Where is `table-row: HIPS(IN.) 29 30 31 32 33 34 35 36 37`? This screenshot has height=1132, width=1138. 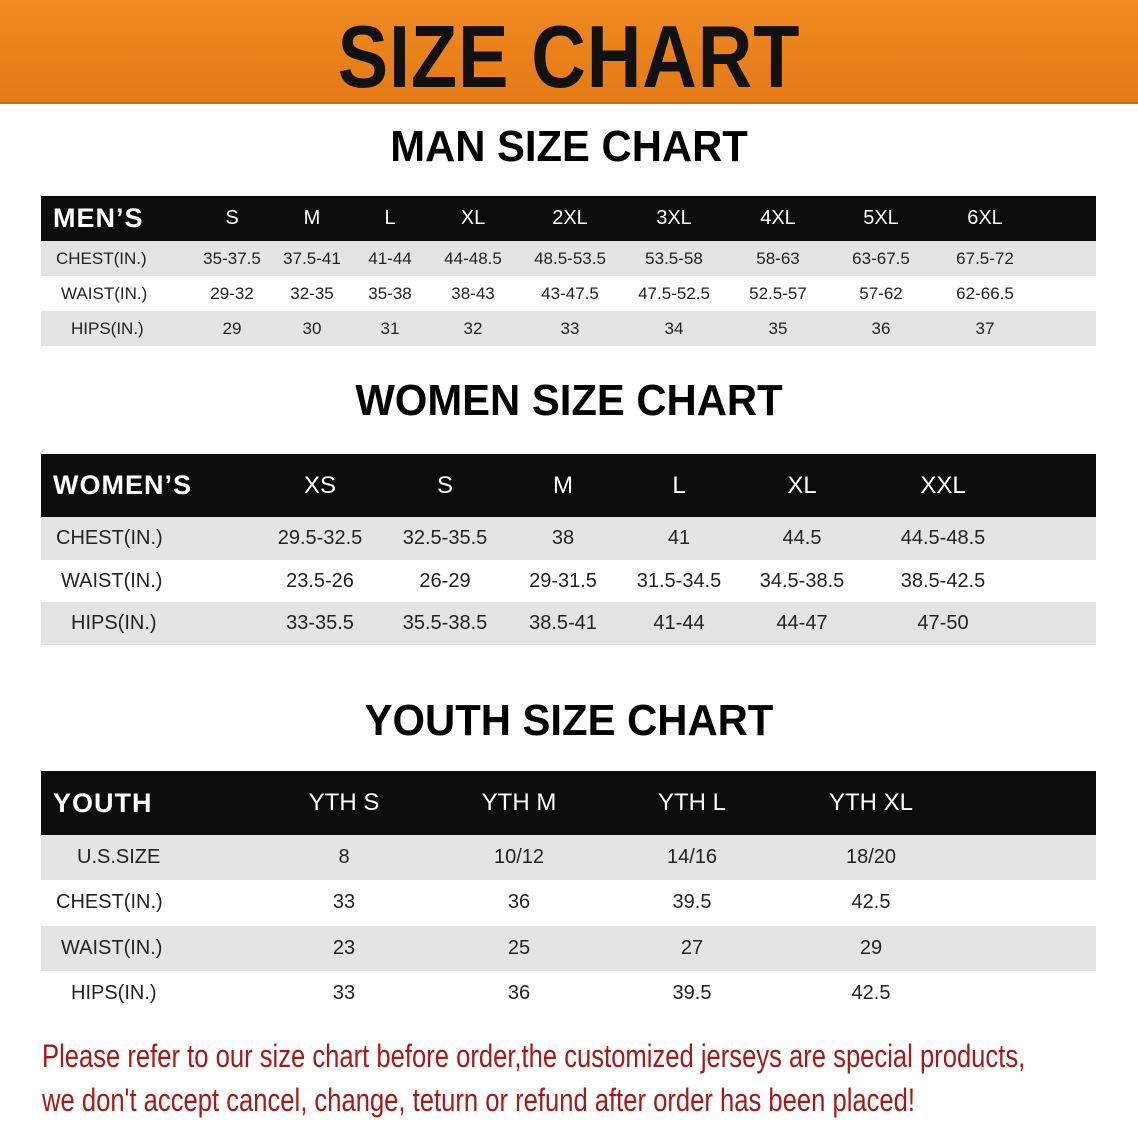
table-row: HIPS(IN.) 29 30 31 32 33 34 35 36 37 is located at coordinates (568, 328).